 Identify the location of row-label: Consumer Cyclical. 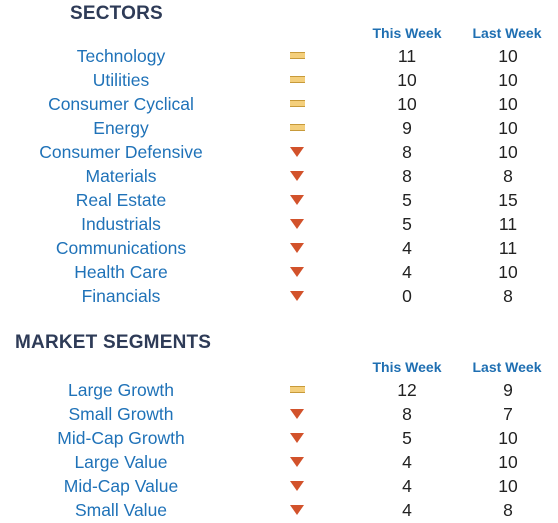
(121, 104).